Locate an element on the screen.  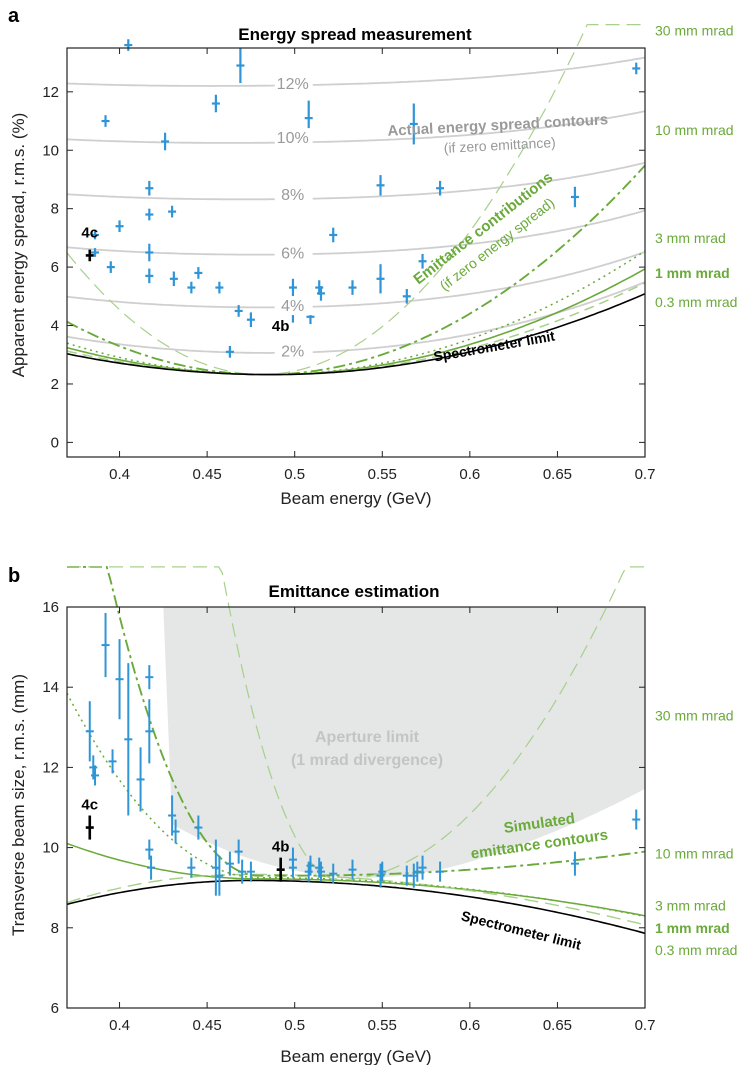
panel-a-title: Energy spread measurement is located at coordinates (355, 34).